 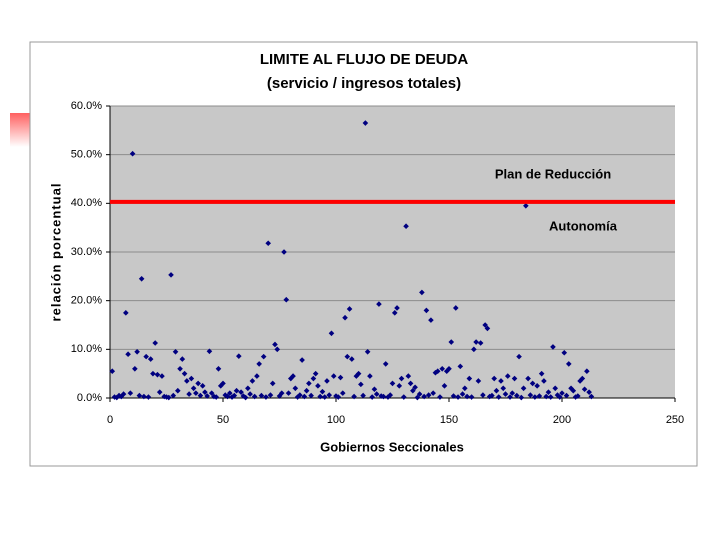 I want to click on x-tick-label: 150, so click(x=449, y=420).